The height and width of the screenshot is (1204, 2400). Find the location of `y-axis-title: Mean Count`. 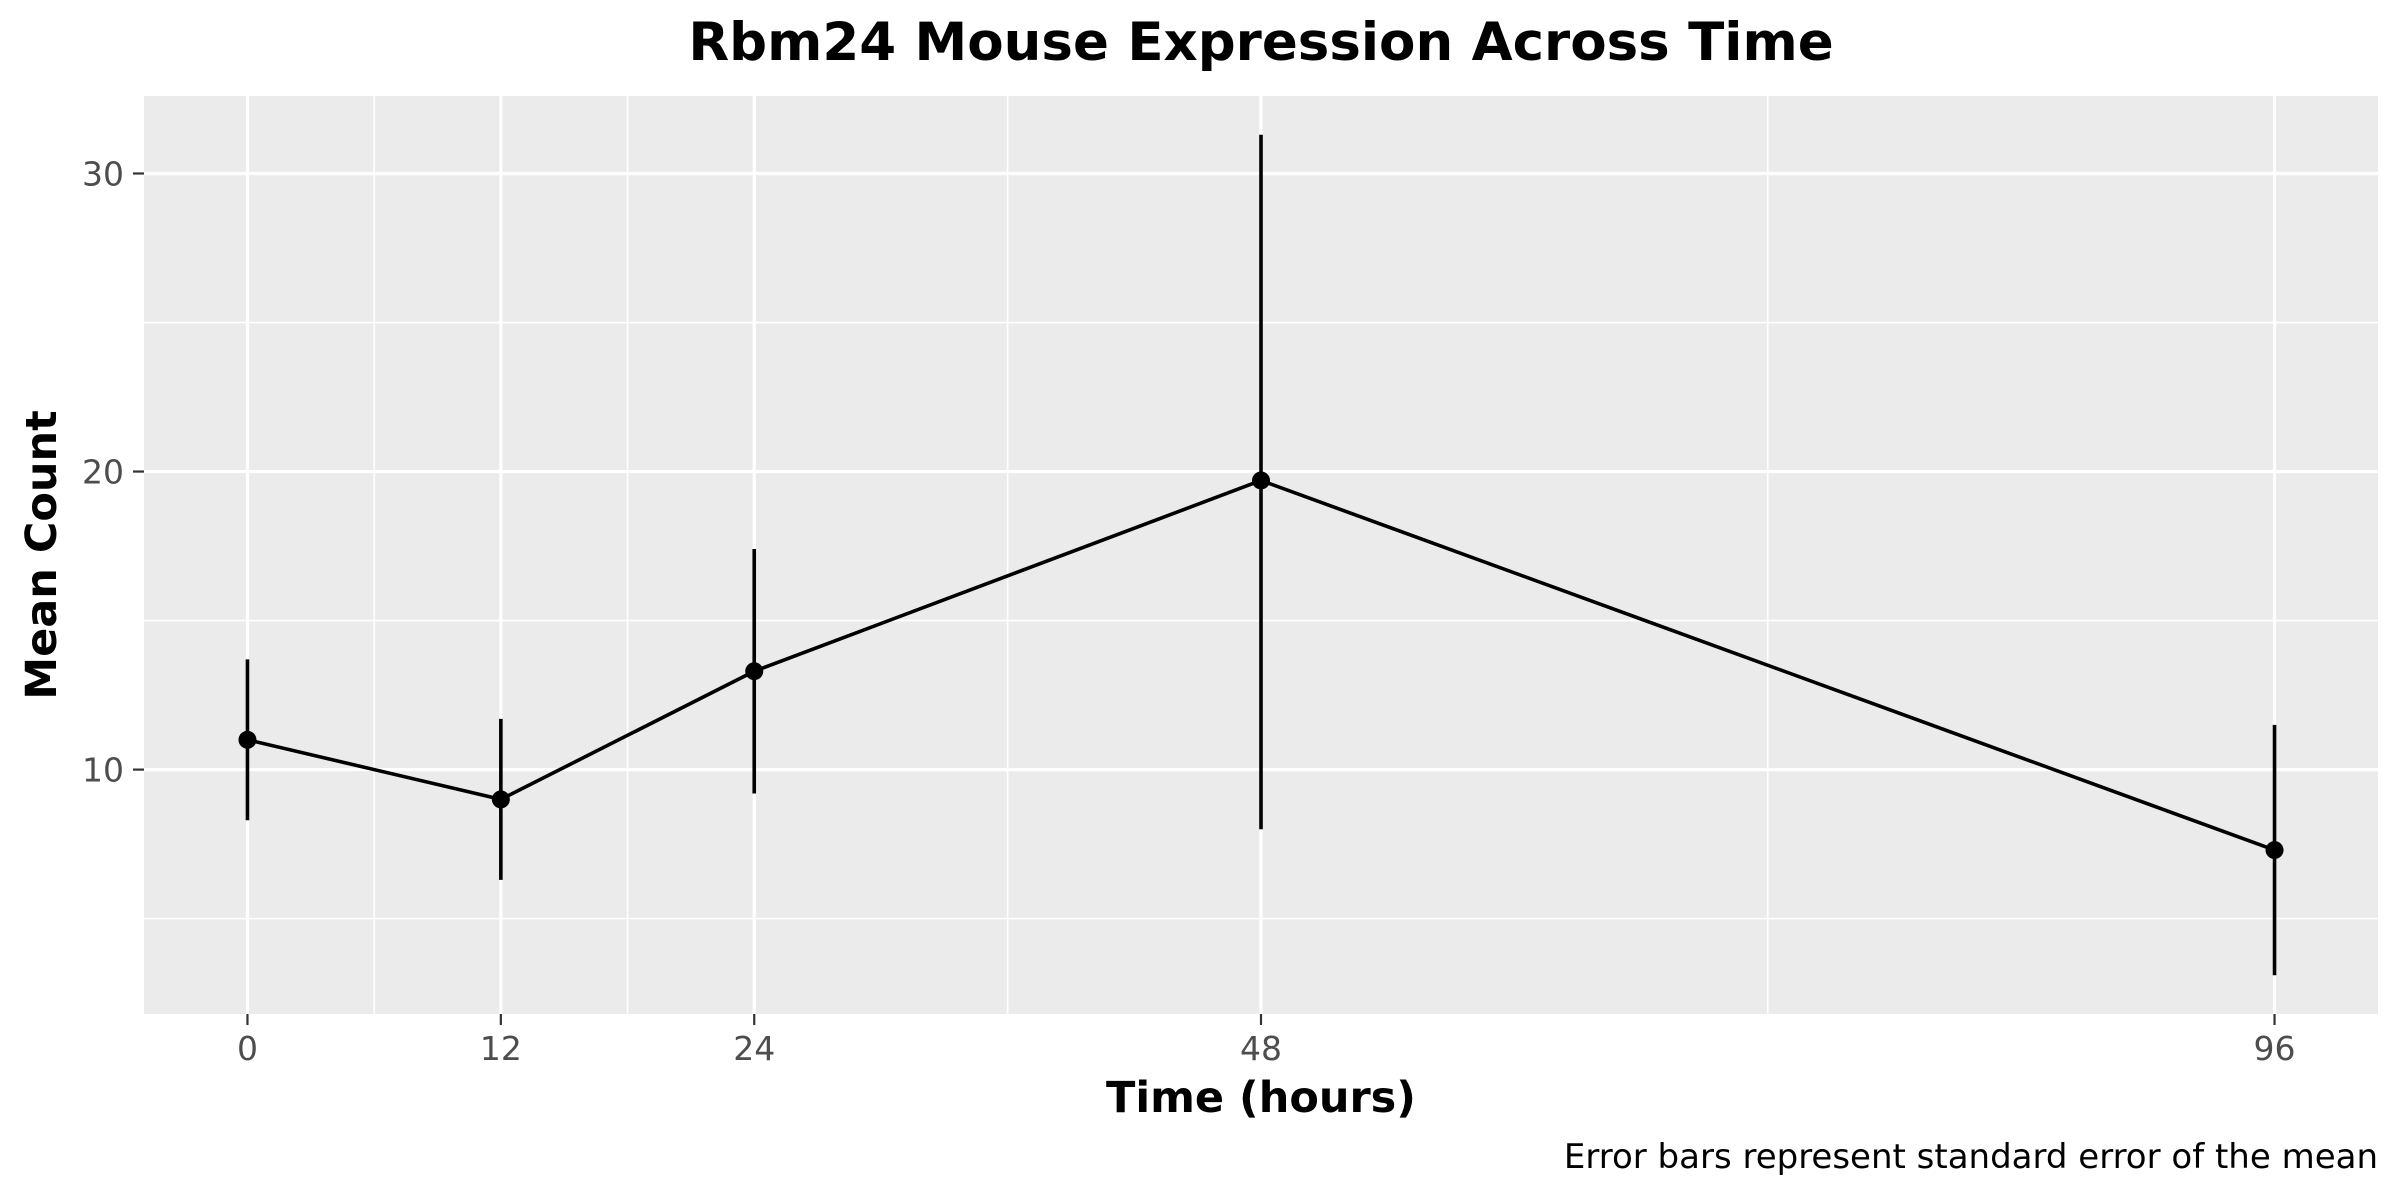

y-axis-title: Mean Count is located at coordinates (42, 554).